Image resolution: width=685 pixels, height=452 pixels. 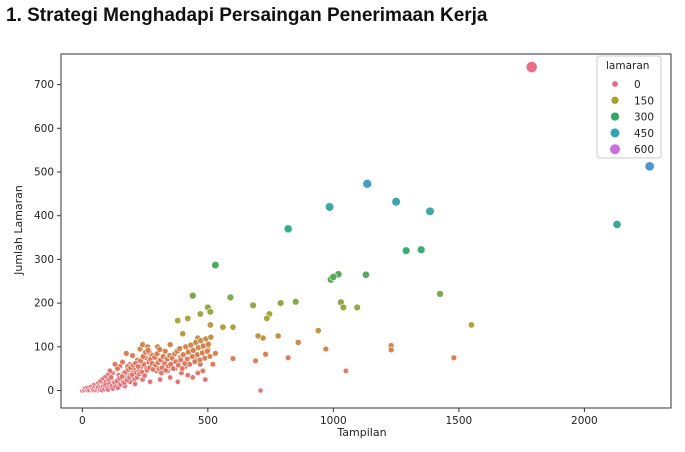 I want to click on x-tick-label: 0, so click(x=82, y=421).